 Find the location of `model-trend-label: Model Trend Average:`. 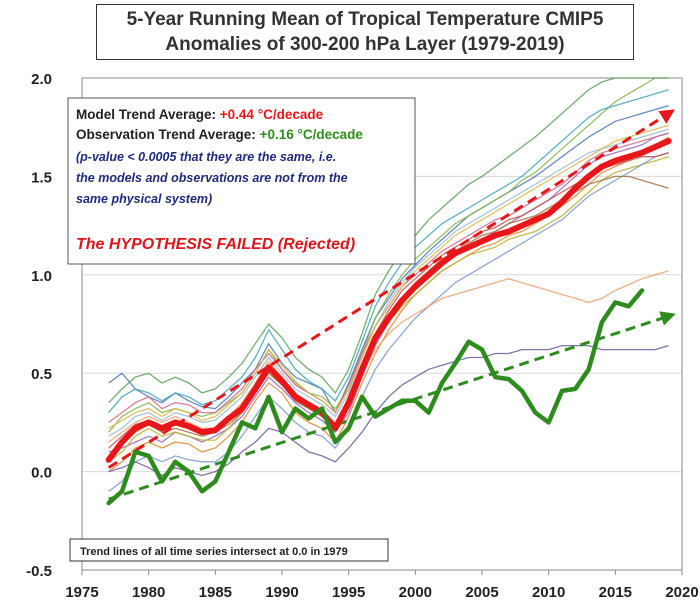

model-trend-label: Model Trend Average: is located at coordinates (148, 114).